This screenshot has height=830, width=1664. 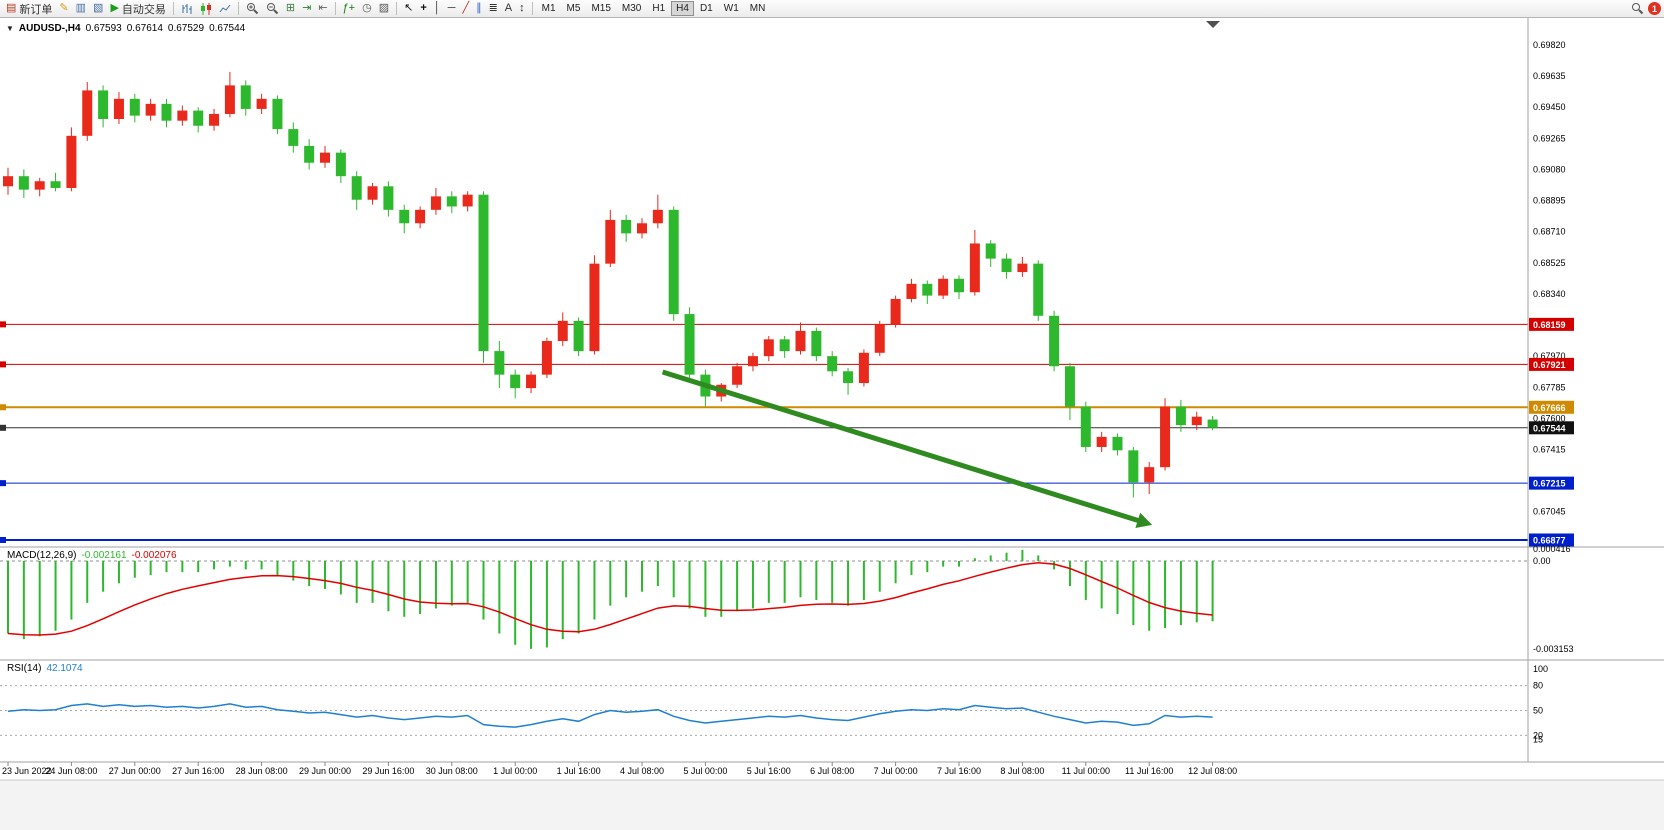 What do you see at coordinates (1654, 8) in the screenshot?
I see `notification-badge: 1` at bounding box center [1654, 8].